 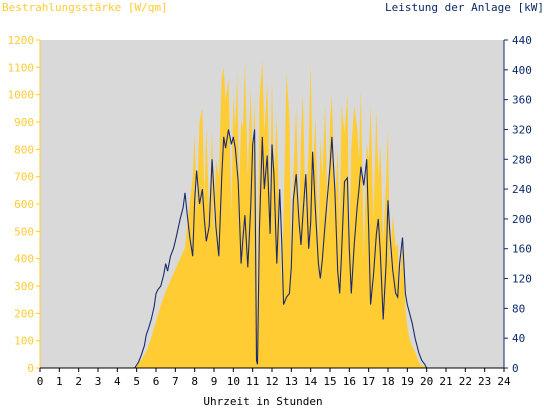 I want to click on y-right-tick-label: 0, so click(x=515, y=368).